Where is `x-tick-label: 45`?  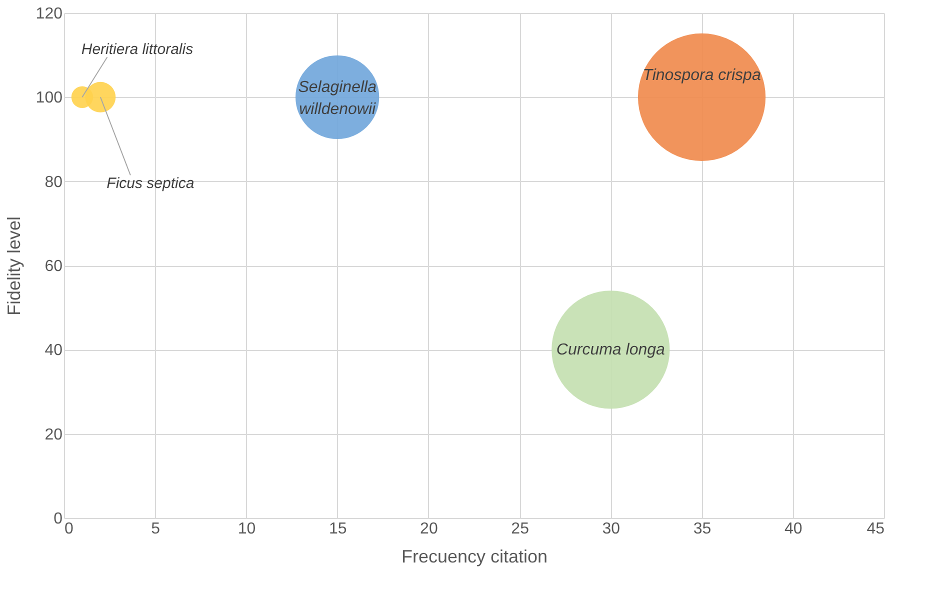
x-tick-label: 45 is located at coordinates (875, 529).